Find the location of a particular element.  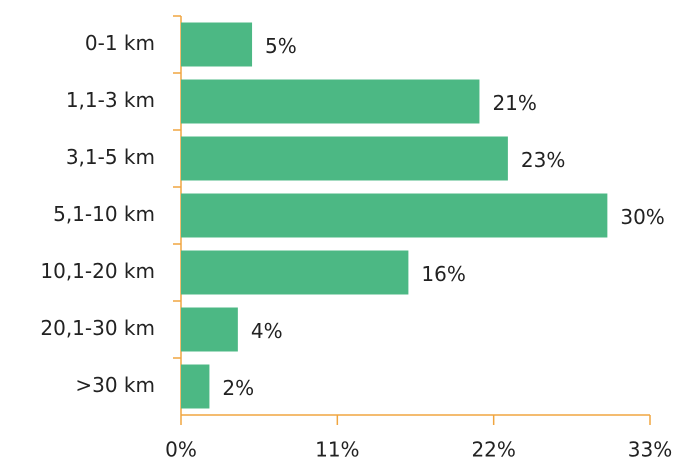

data-label: 5% is located at coordinates (281, 46).